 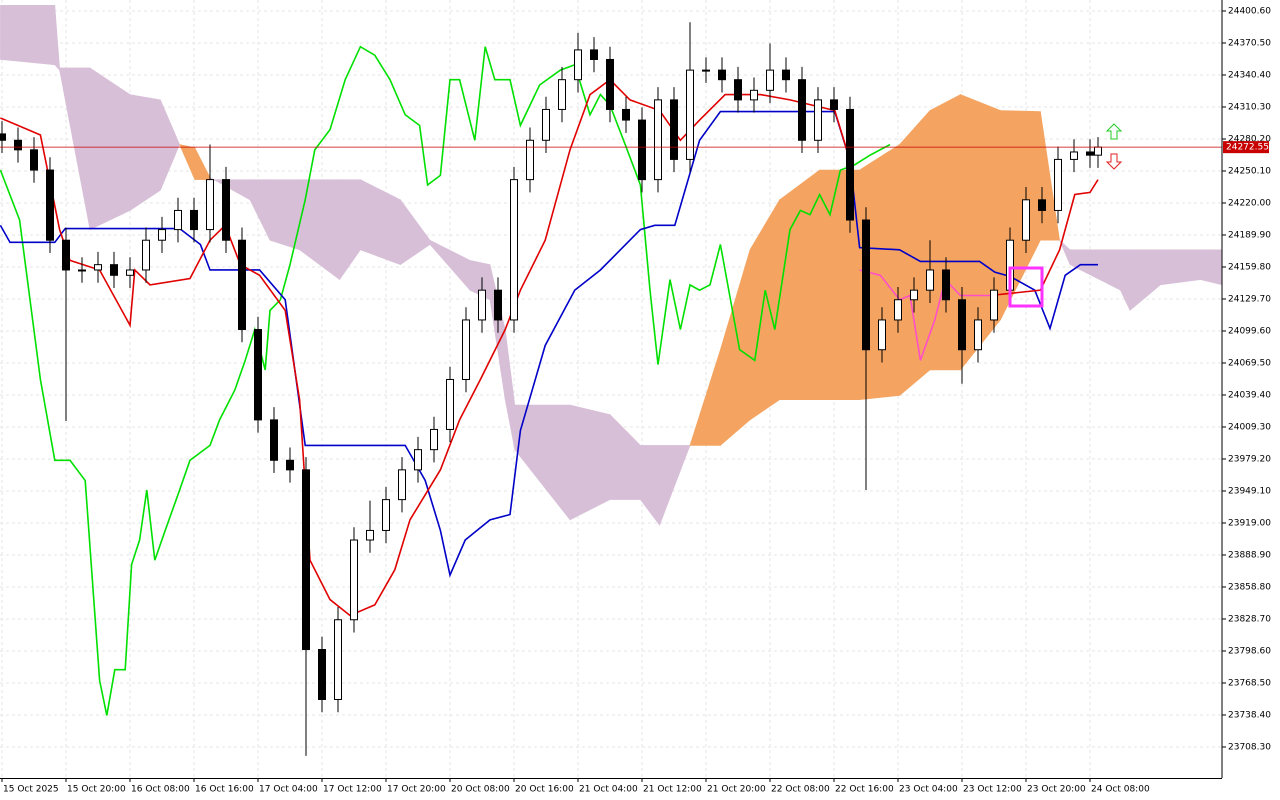 I want to click on y-tick-label: 24039.40, so click(x=1249, y=396).